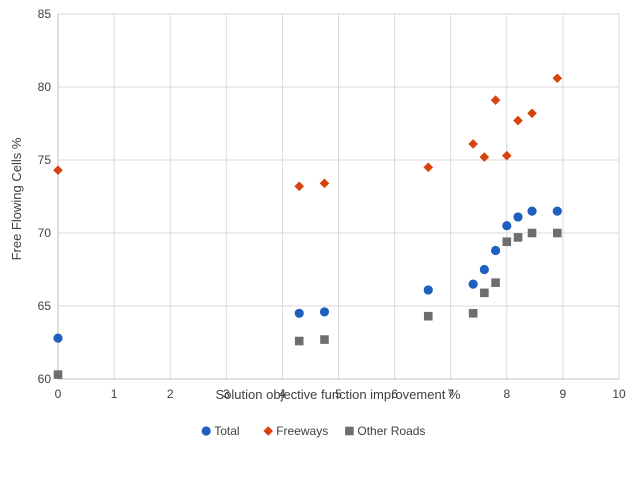  What do you see at coordinates (563, 394) in the screenshot?
I see `x-tick-label: 9` at bounding box center [563, 394].